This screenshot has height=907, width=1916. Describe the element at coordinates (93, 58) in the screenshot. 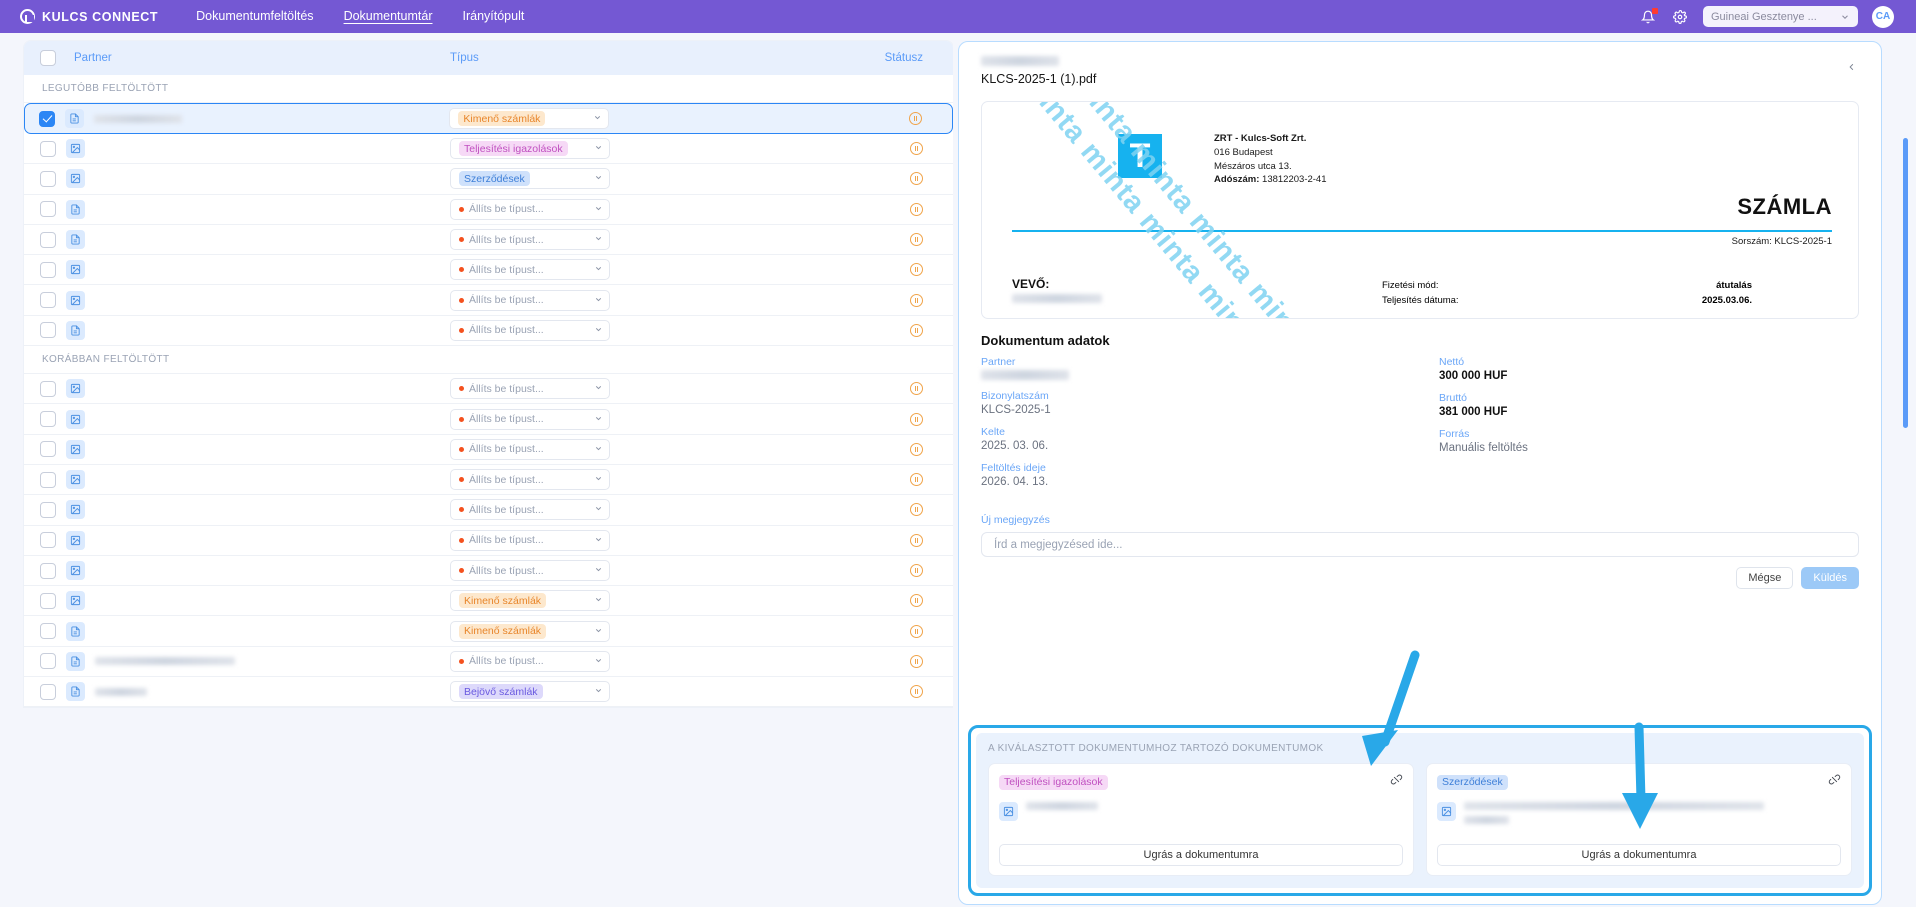

I see `column-header-partner: Partner` at that location.